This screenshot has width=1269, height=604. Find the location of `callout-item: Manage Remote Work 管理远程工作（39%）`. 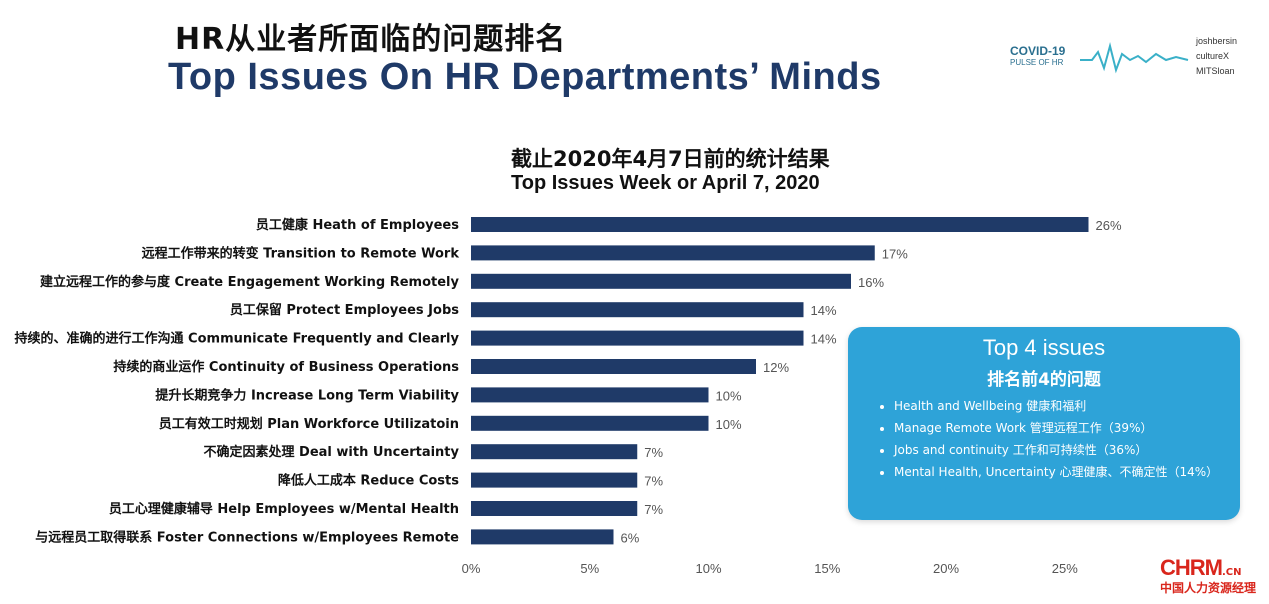

callout-item: Manage Remote Work 管理远程工作（39%） is located at coordinates (1056, 428).